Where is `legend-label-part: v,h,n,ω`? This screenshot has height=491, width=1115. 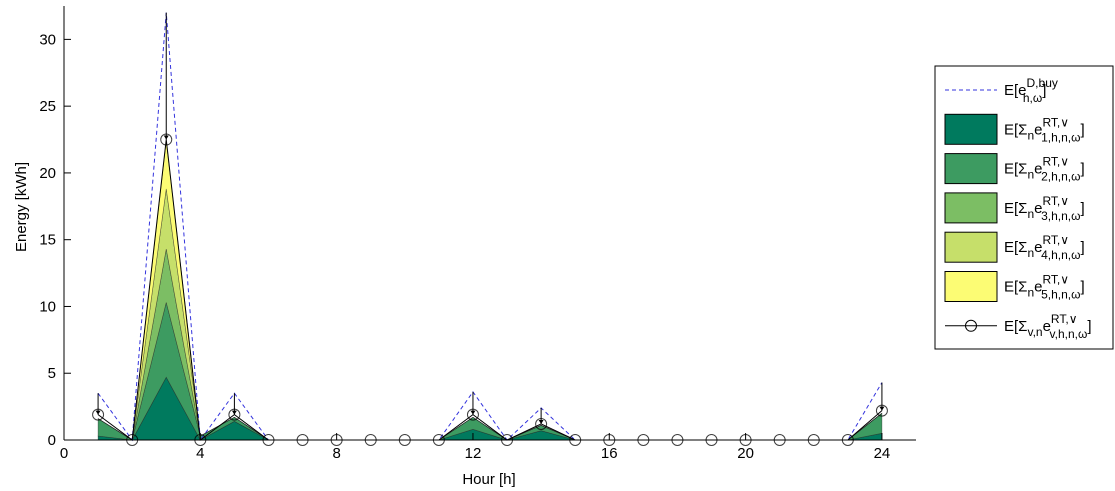
legend-label-part: v,h,n,ω is located at coordinates (1069, 334).